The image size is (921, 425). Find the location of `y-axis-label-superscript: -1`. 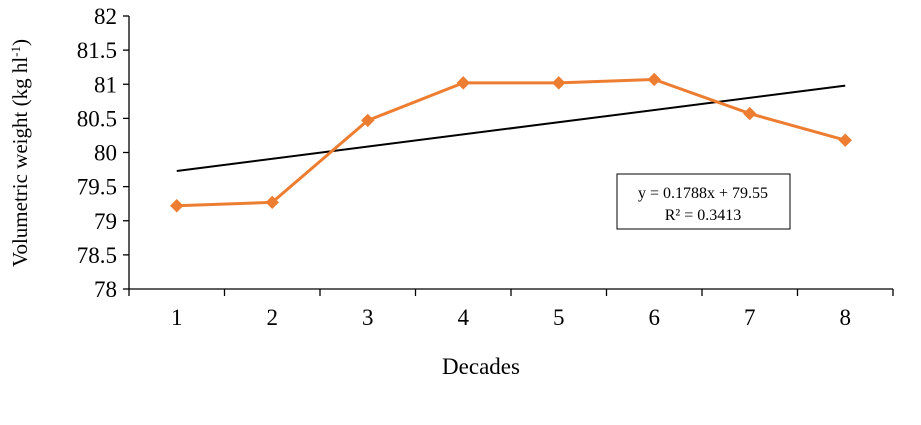

y-axis-label-superscript: -1 is located at coordinates (15, 51).